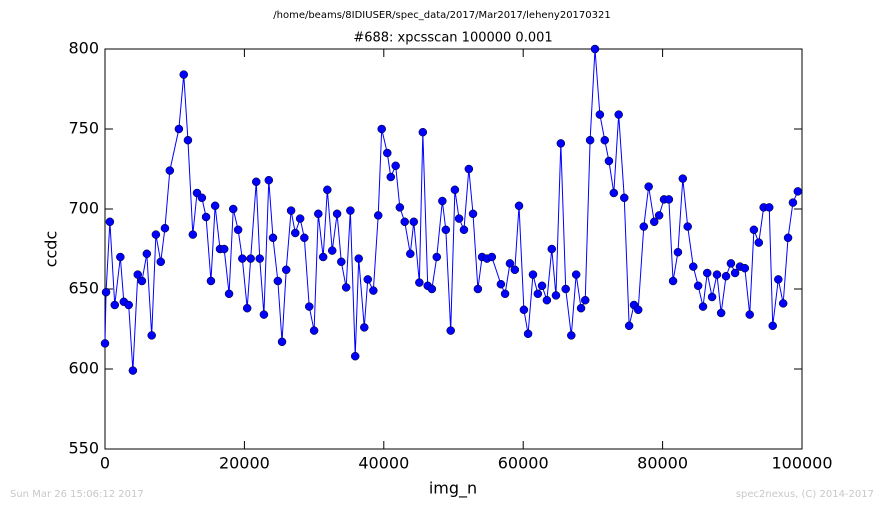 This screenshot has width=884, height=513. I want to click on x-tick-label: 80000, so click(662, 463).